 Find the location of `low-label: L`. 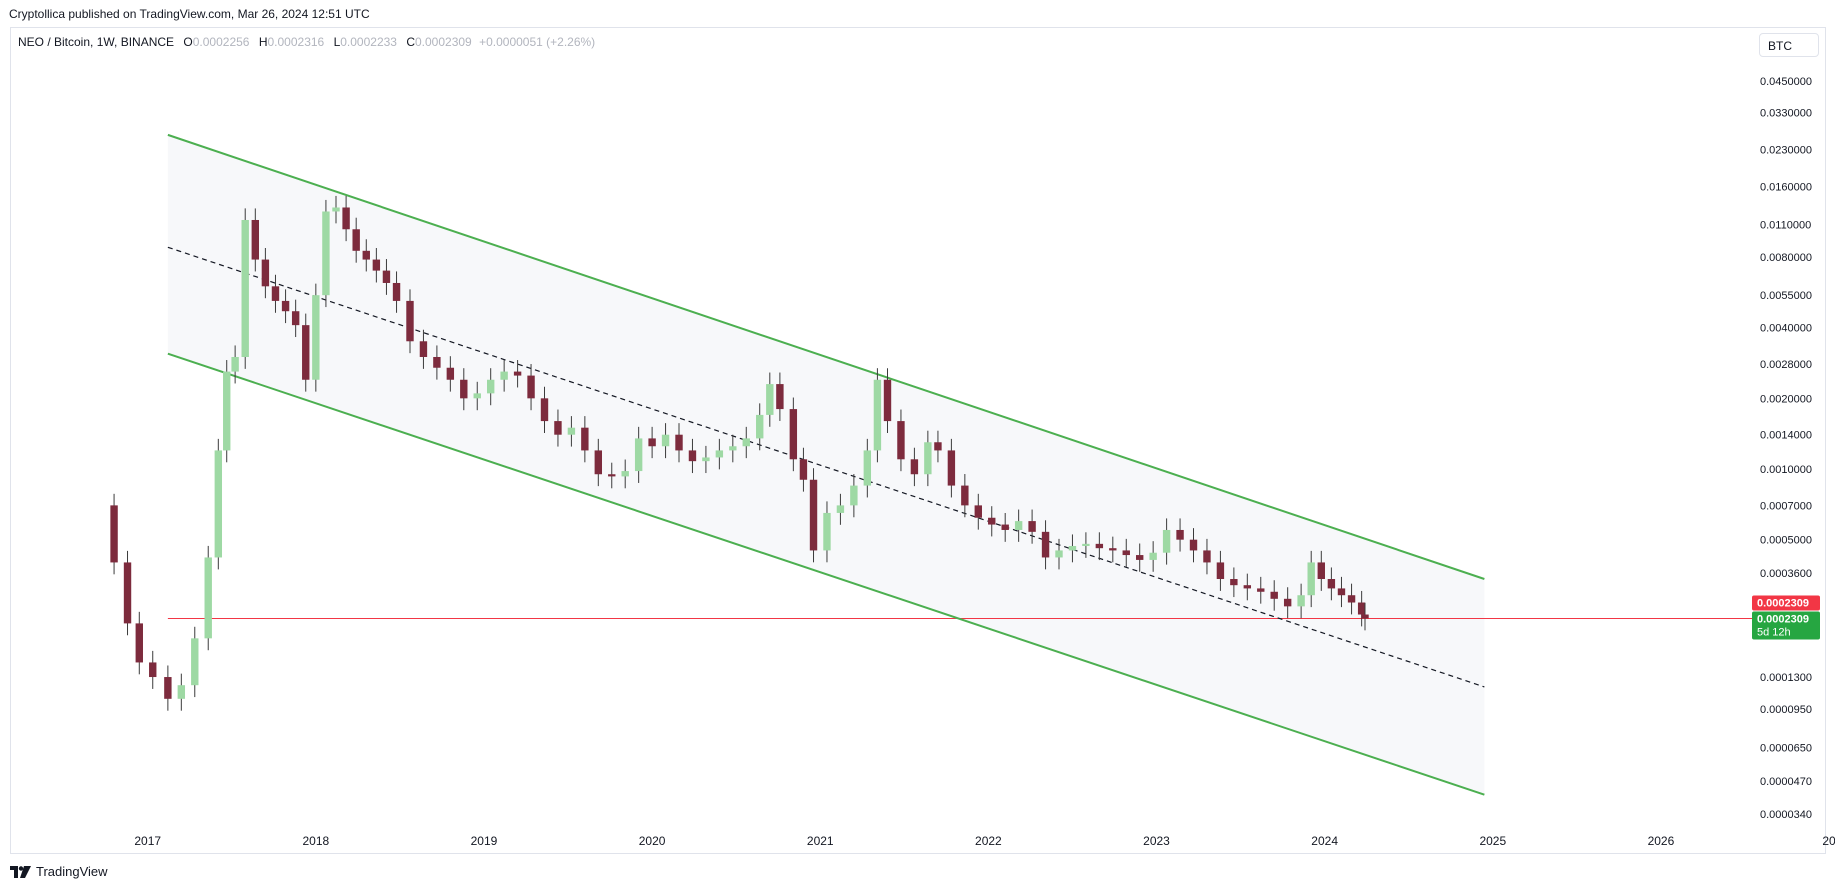

low-label: L is located at coordinates (337, 42).